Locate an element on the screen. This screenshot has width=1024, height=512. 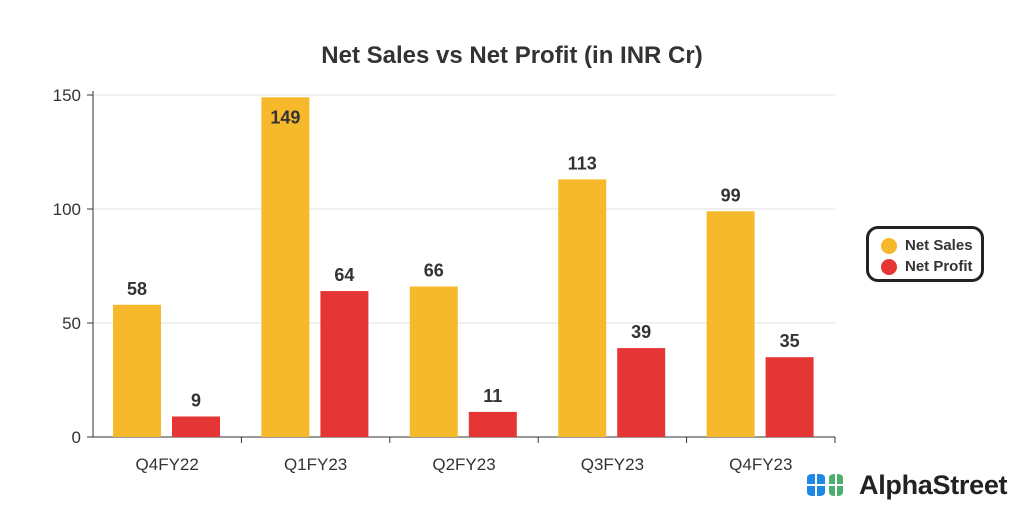
data-label: 39 is located at coordinates (641, 332).